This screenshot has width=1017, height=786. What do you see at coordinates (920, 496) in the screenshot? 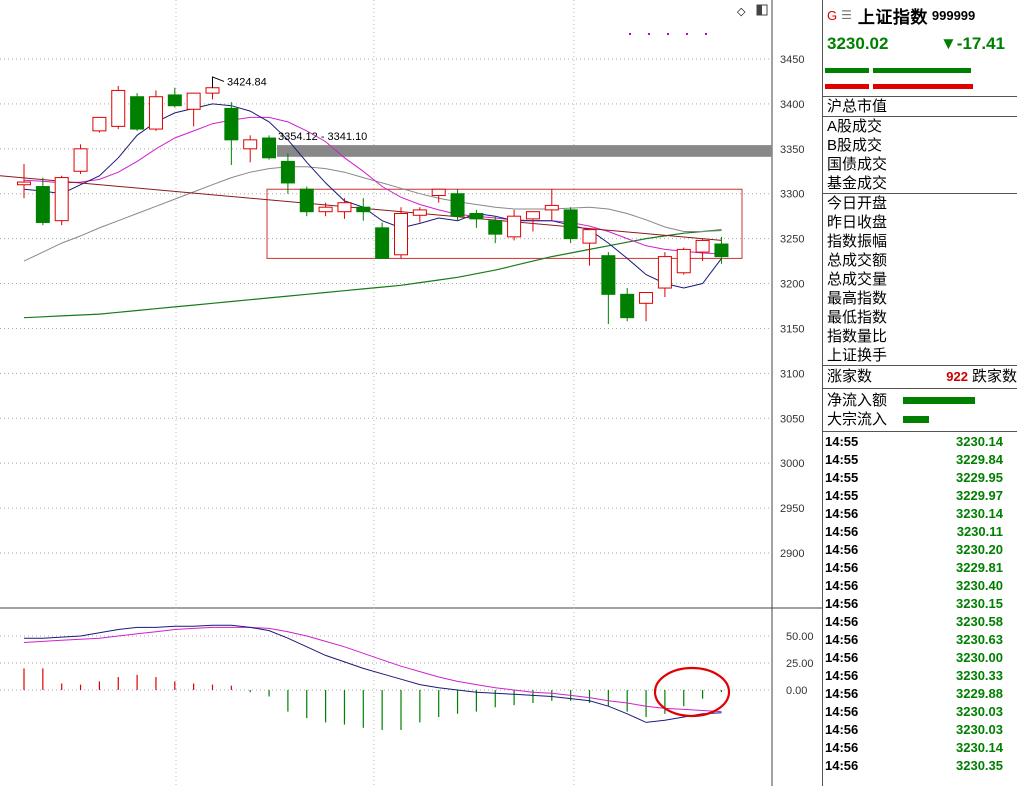
I see `tick-row: 14:55 3229.97` at bounding box center [920, 496].